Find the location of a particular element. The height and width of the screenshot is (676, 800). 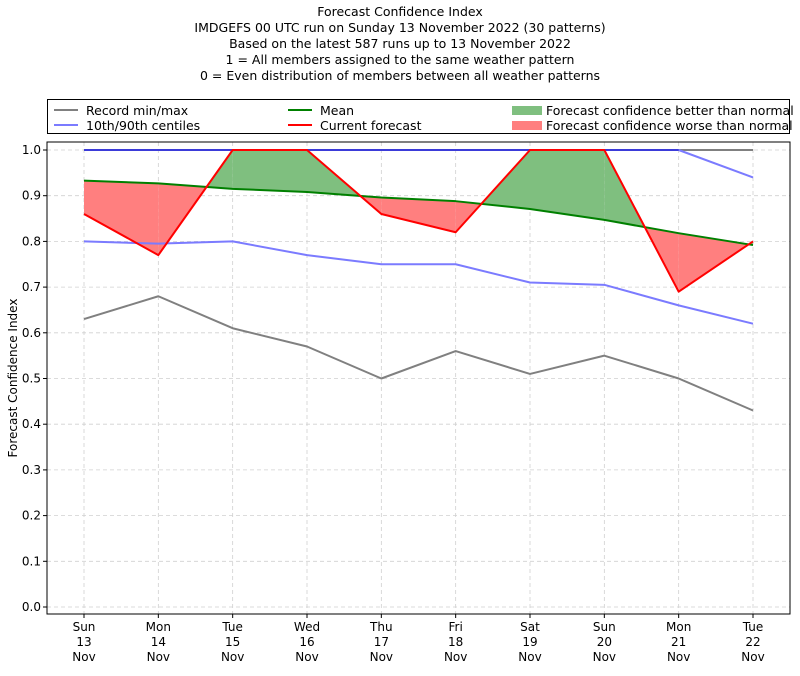

y-tick-label: 0.8 is located at coordinates (31, 241).